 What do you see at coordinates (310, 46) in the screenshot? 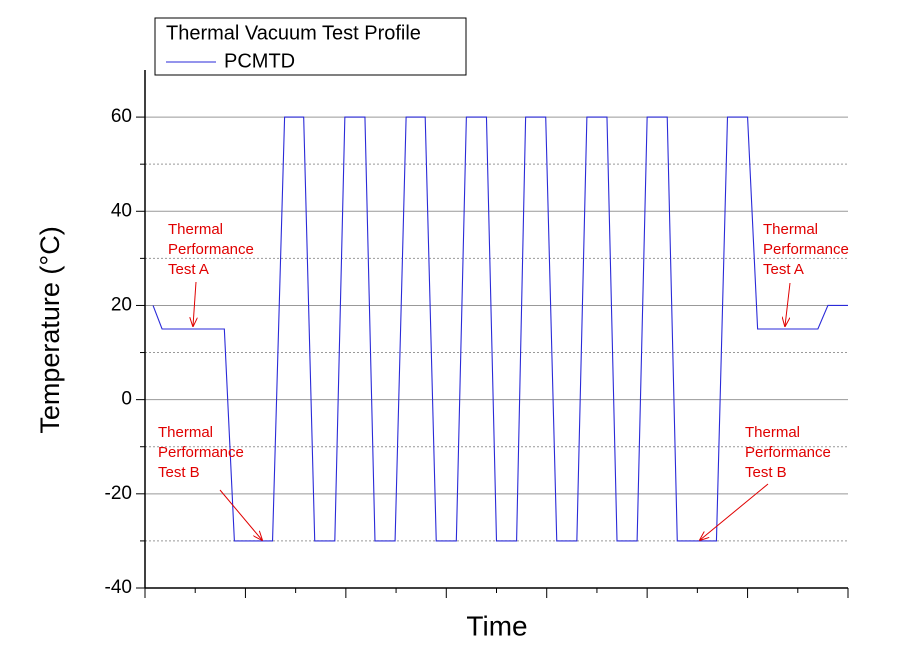
I see `legend-box` at bounding box center [310, 46].